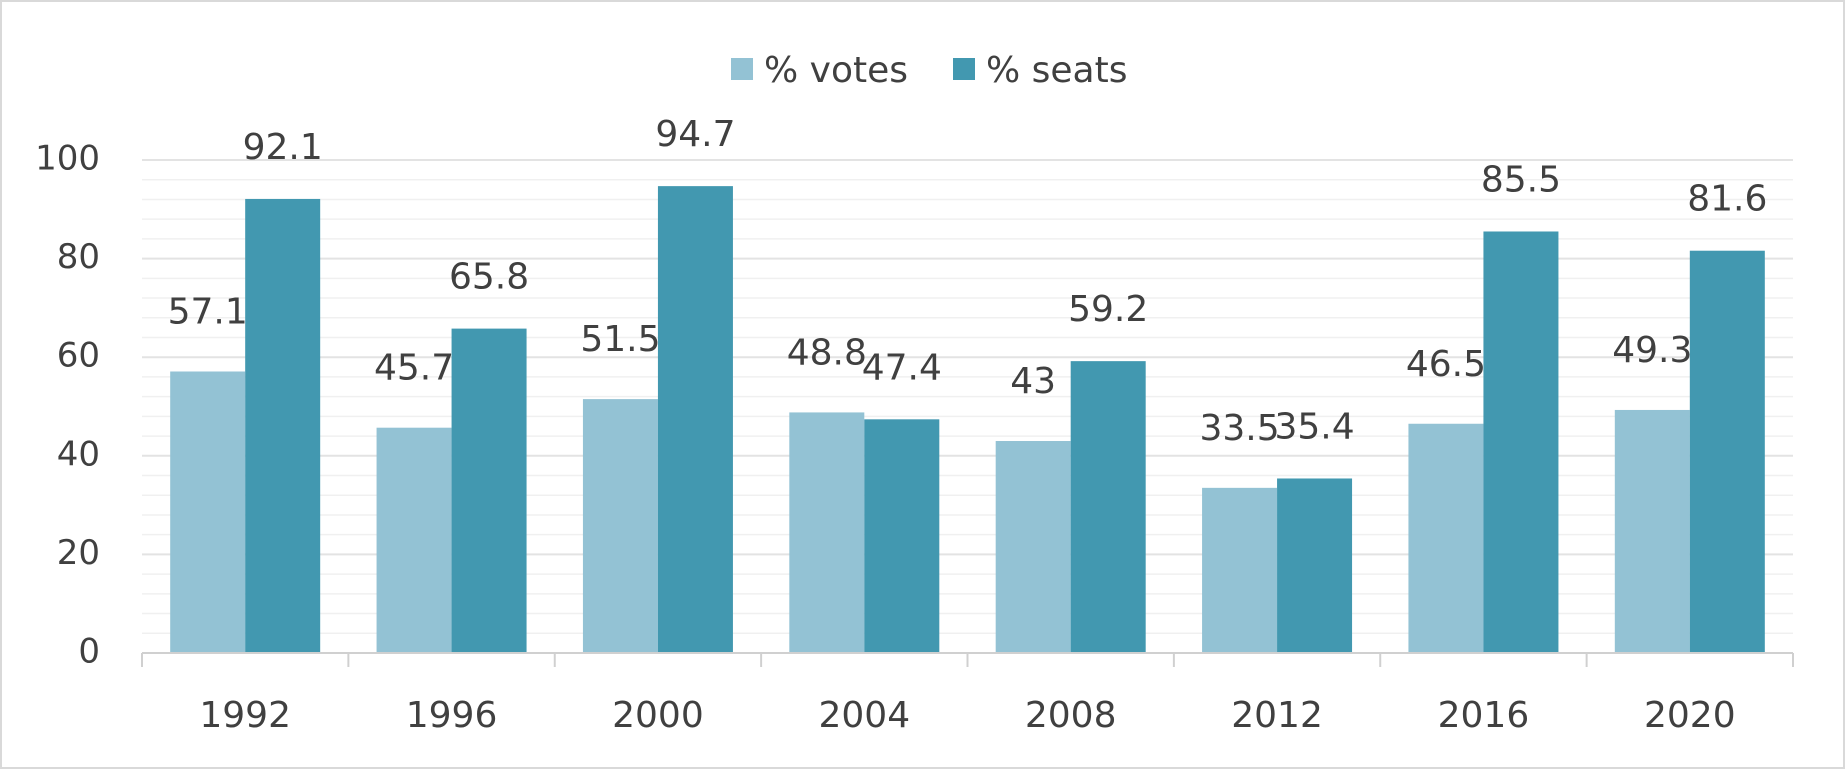 This screenshot has height=769, width=1845. Describe the element at coordinates (1521, 179) in the screenshot. I see `bar-data-label: 85.5` at that location.